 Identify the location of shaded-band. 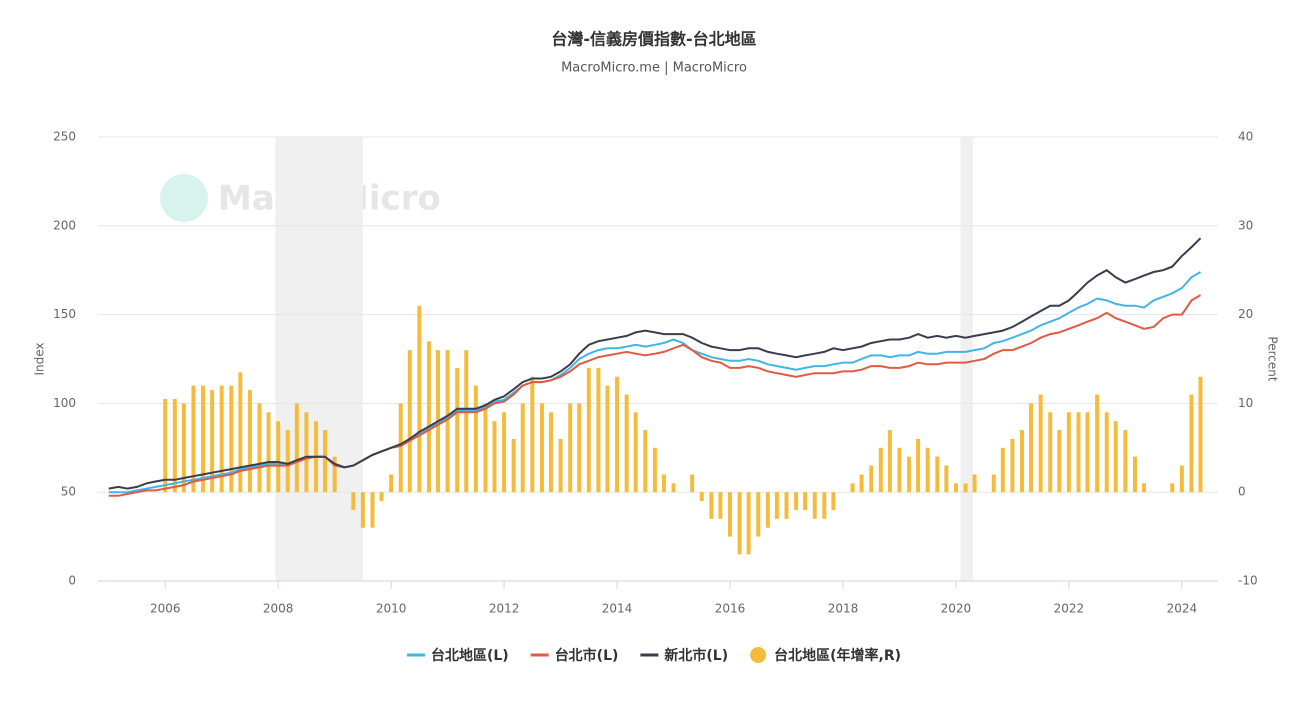
(966, 359).